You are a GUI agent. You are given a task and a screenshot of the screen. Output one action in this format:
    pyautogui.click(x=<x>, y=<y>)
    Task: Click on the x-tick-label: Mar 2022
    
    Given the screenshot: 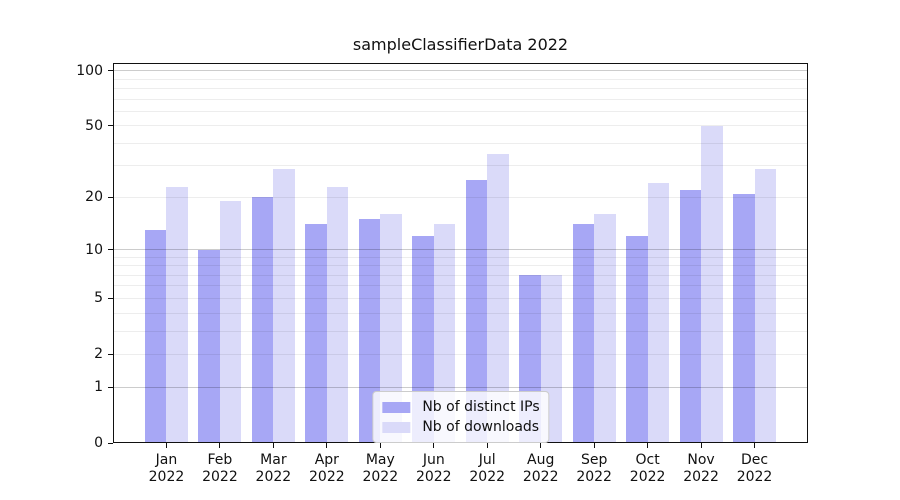 What is the action you would take?
    pyautogui.click(x=273, y=469)
    